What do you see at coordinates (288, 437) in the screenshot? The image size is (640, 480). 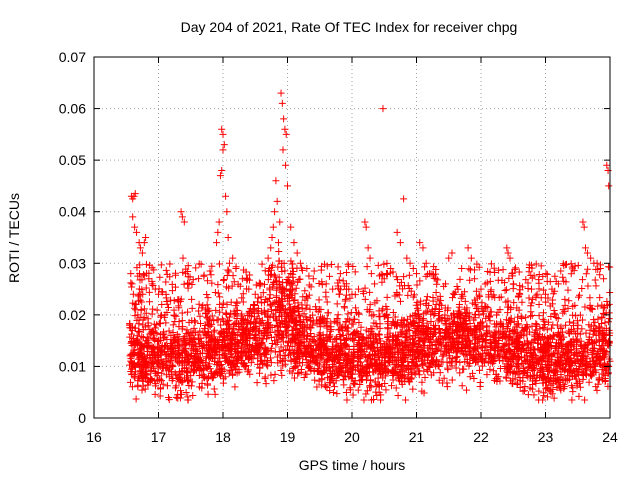 I see `x-tick-label: 19` at bounding box center [288, 437].